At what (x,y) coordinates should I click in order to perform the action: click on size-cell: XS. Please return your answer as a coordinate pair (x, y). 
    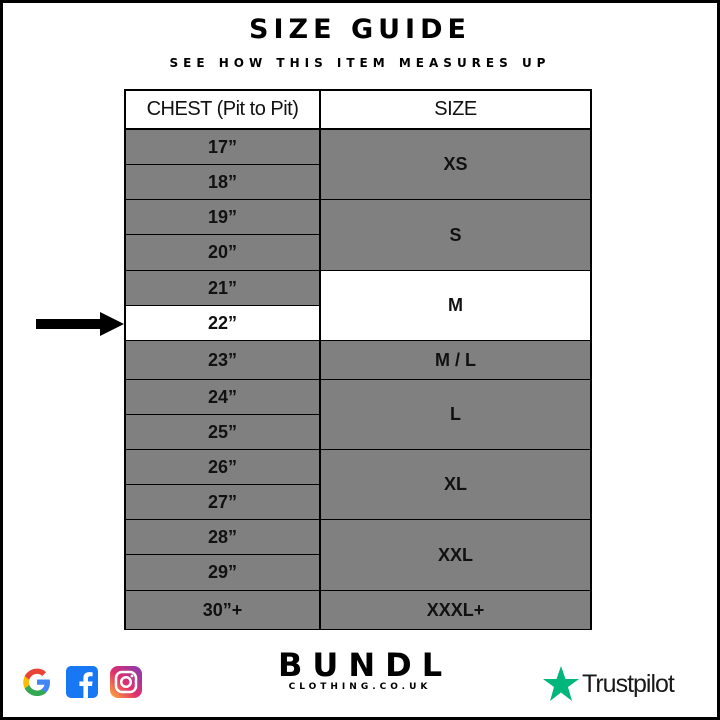
    Looking at the image, I should click on (455, 165).